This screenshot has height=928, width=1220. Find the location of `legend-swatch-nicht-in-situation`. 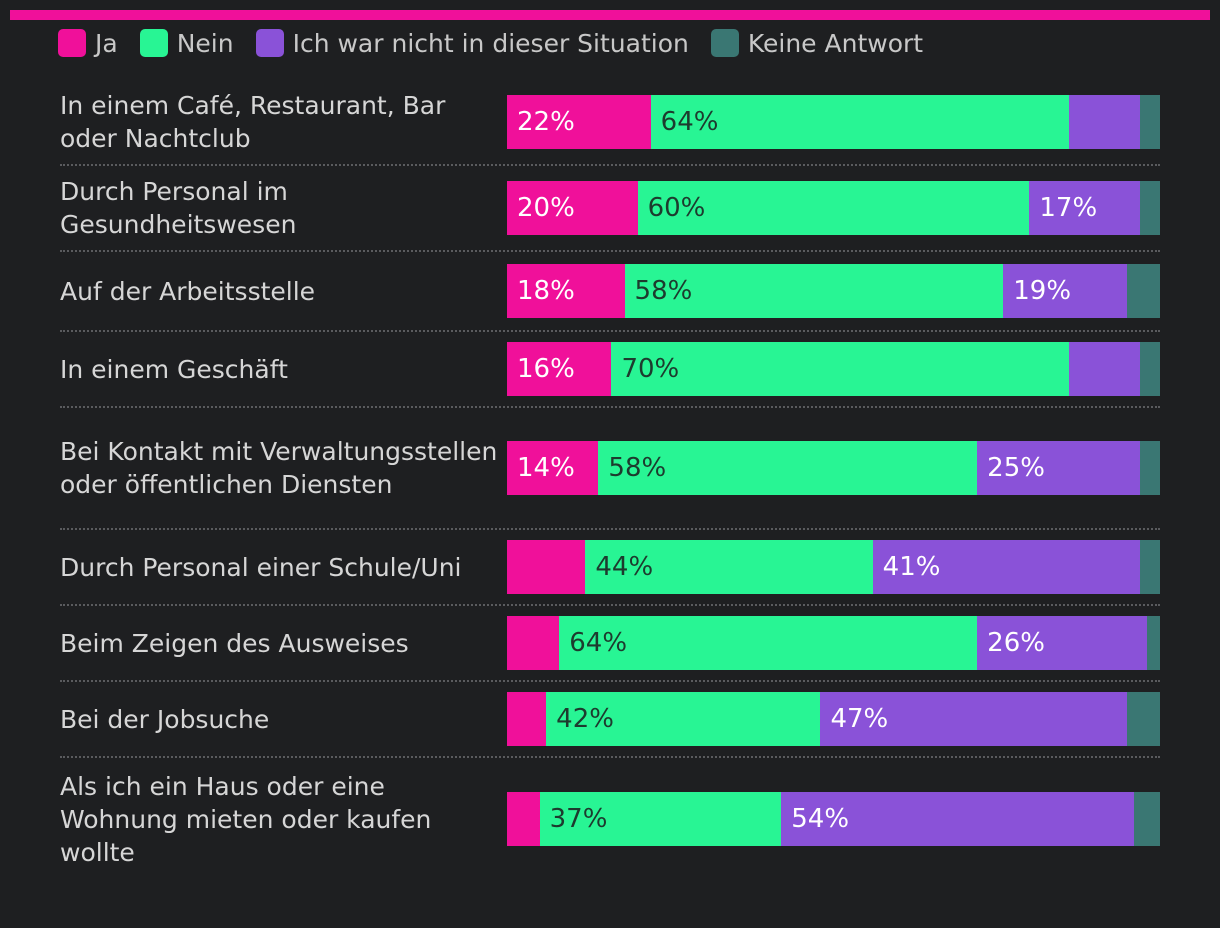

legend-swatch-nicht-in-situation is located at coordinates (269, 43).